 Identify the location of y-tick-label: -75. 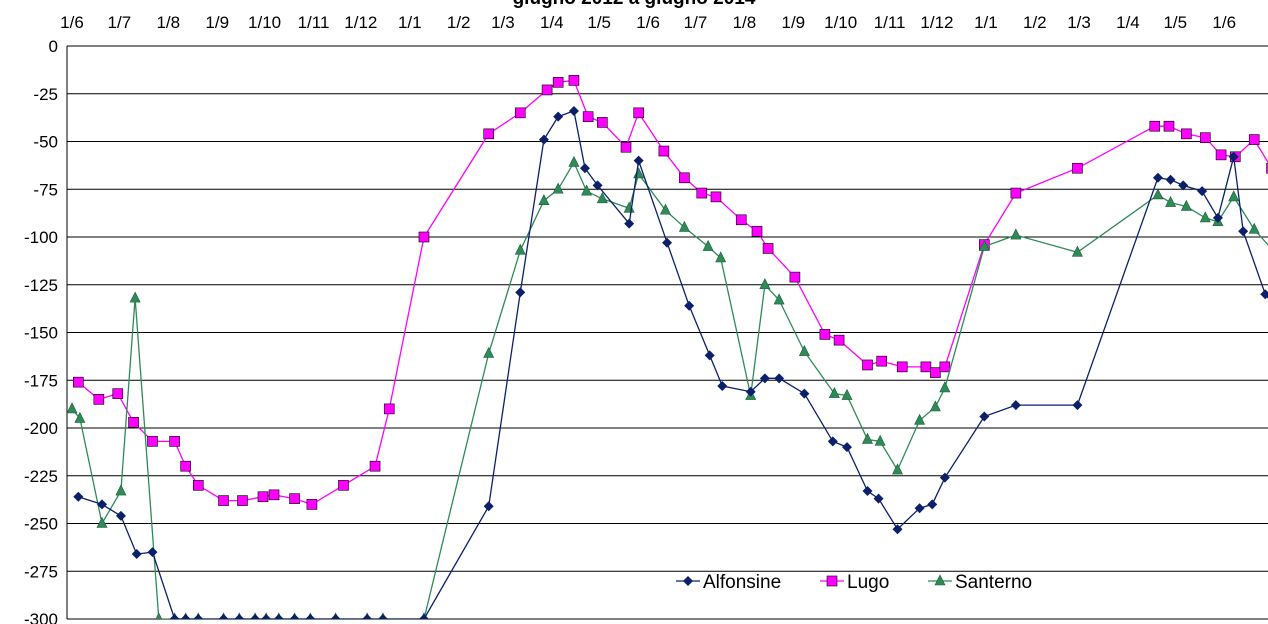
(45, 189).